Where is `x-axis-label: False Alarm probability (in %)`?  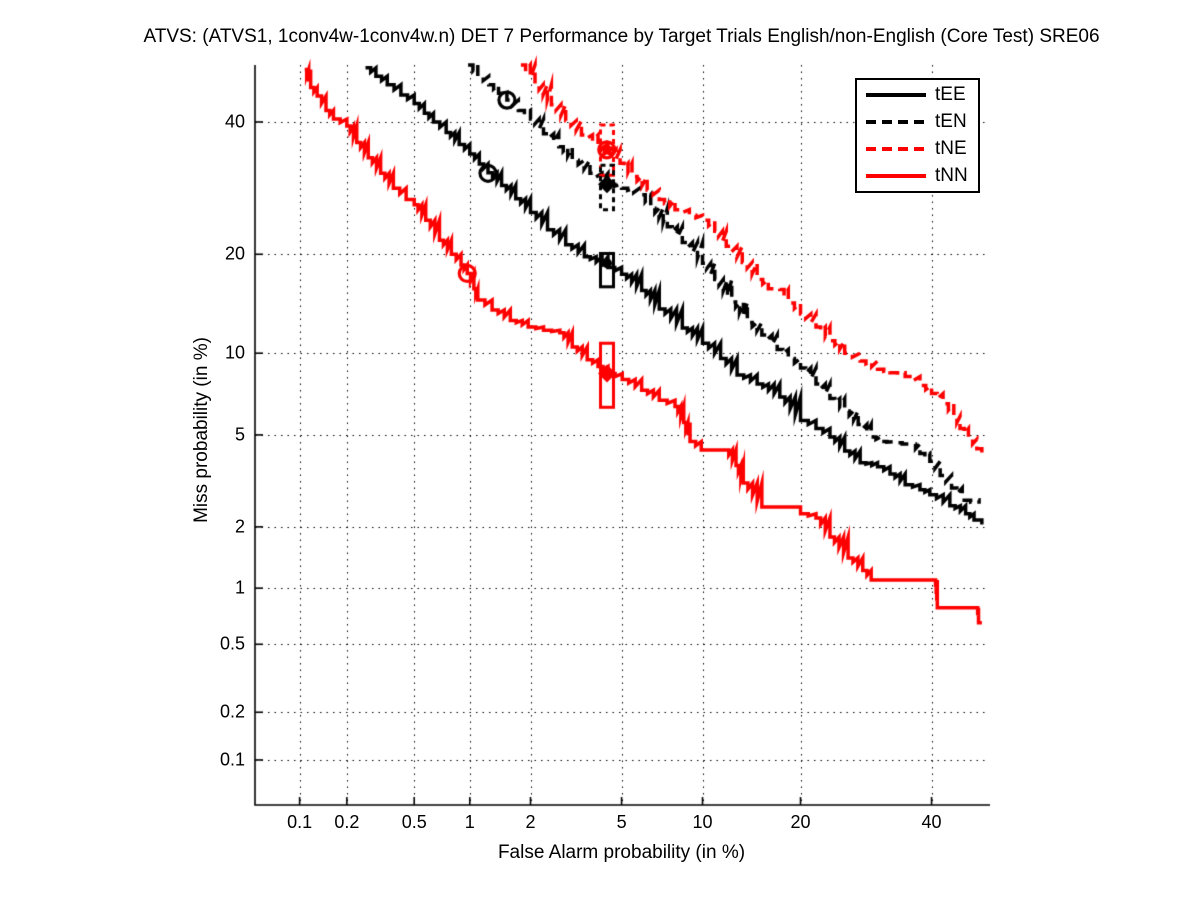
x-axis-label: False Alarm probability (in %) is located at coordinates (621, 852).